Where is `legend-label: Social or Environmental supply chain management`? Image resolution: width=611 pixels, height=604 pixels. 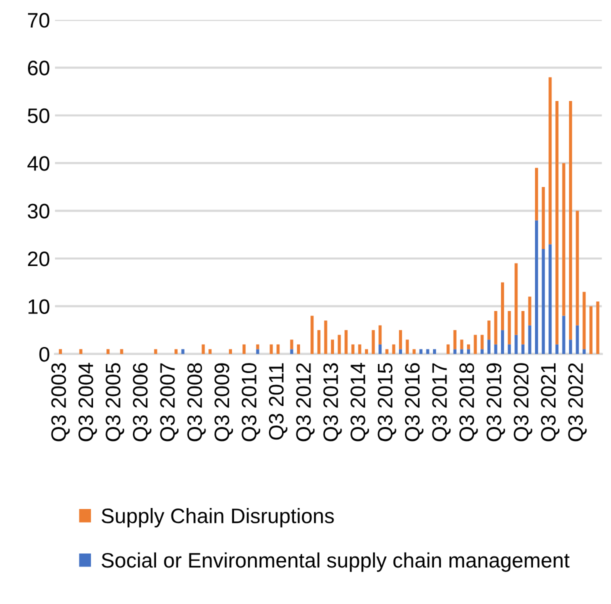
legend-label: Social or Environmental supply chain management is located at coordinates (336, 562).